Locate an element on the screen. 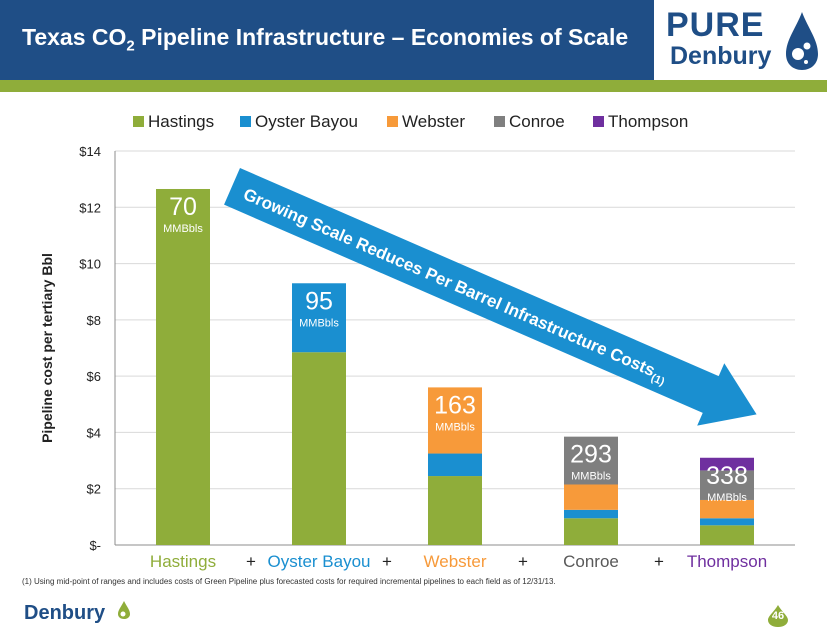  bar-volume-label: 163 is located at coordinates (455, 405).